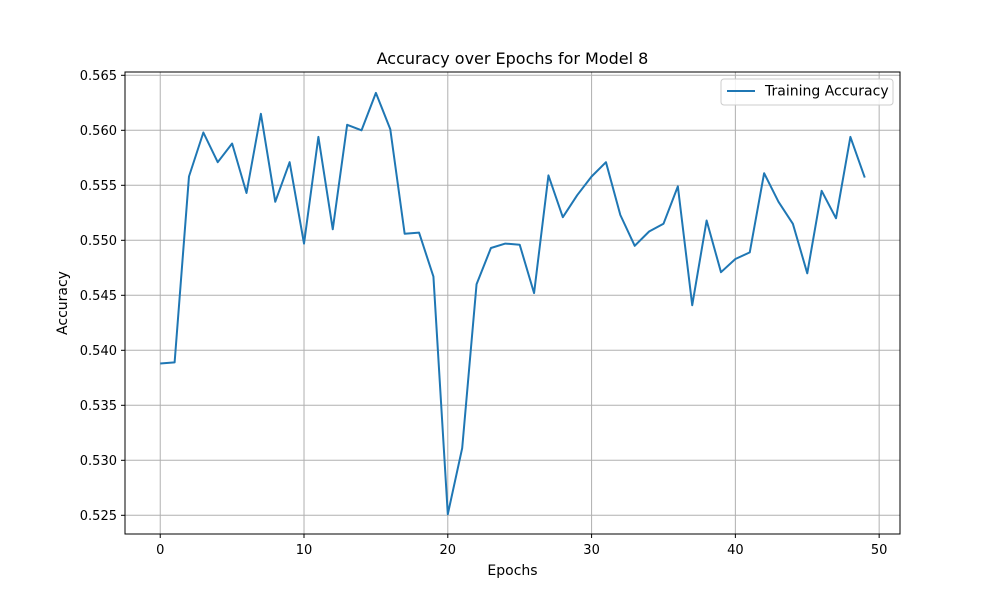 The width and height of the screenshot is (1000, 600). What do you see at coordinates (513, 58) in the screenshot?
I see `chart-title: Accuracy over Epochs for Model 8` at bounding box center [513, 58].